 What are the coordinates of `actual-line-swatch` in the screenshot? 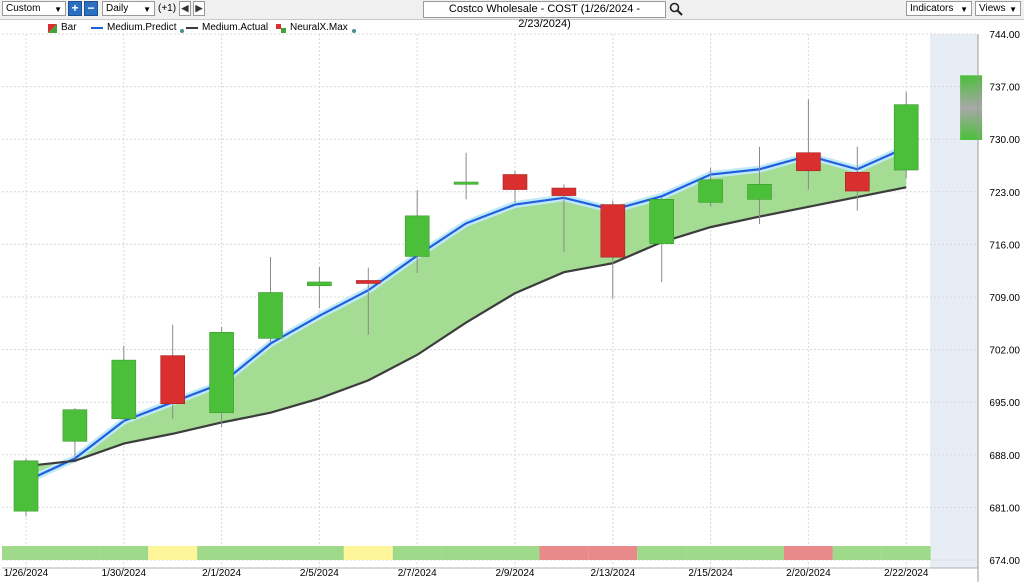 It's located at (192, 28).